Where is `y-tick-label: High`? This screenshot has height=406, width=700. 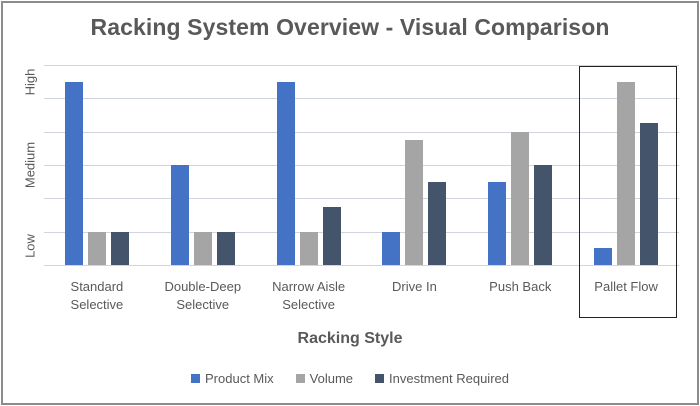 y-tick-label: High is located at coordinates (30, 82).